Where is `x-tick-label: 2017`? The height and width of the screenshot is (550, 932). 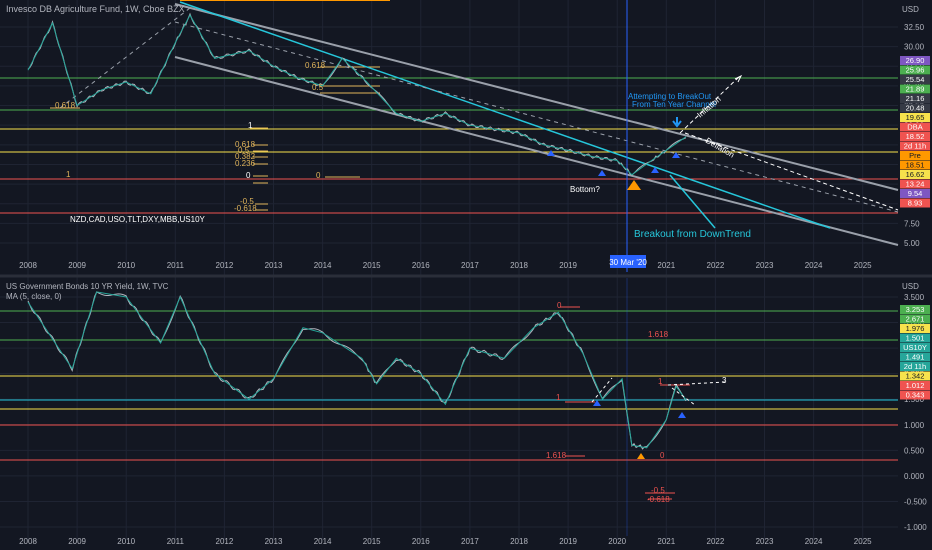
x-tick-label: 2017 is located at coordinates (470, 541).